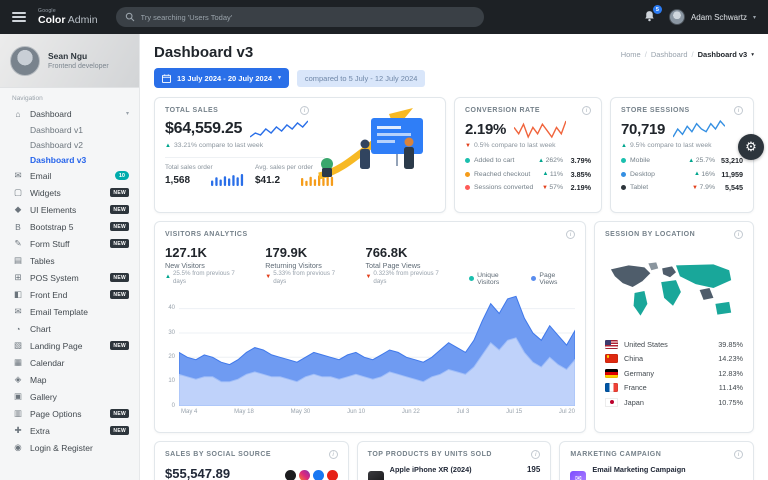 This screenshot has width=768, height=480. I want to click on sidebar-item-widgets: ▢ Widgets NEW, so click(69, 192).